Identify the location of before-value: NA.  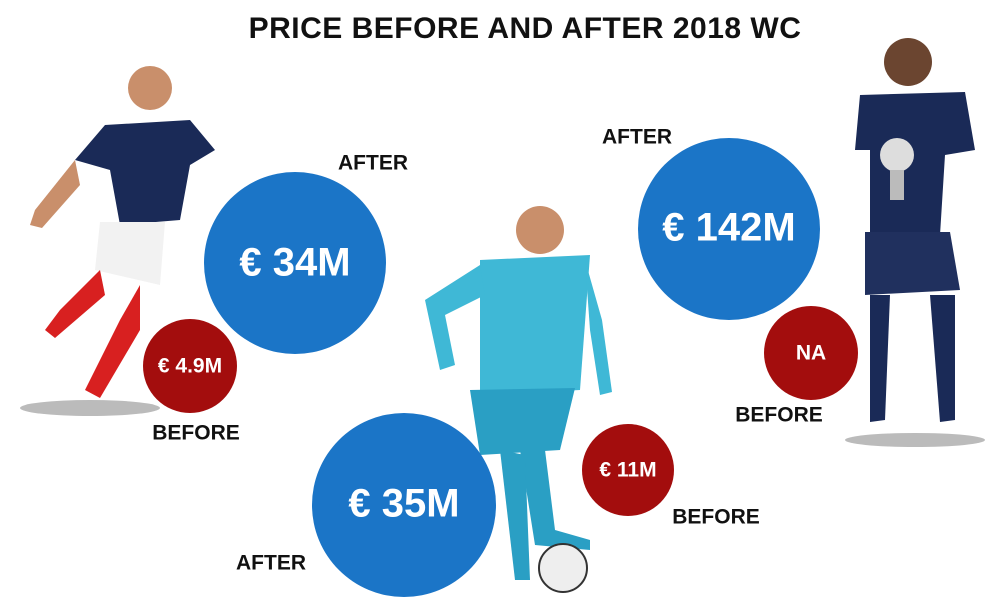
(811, 353).